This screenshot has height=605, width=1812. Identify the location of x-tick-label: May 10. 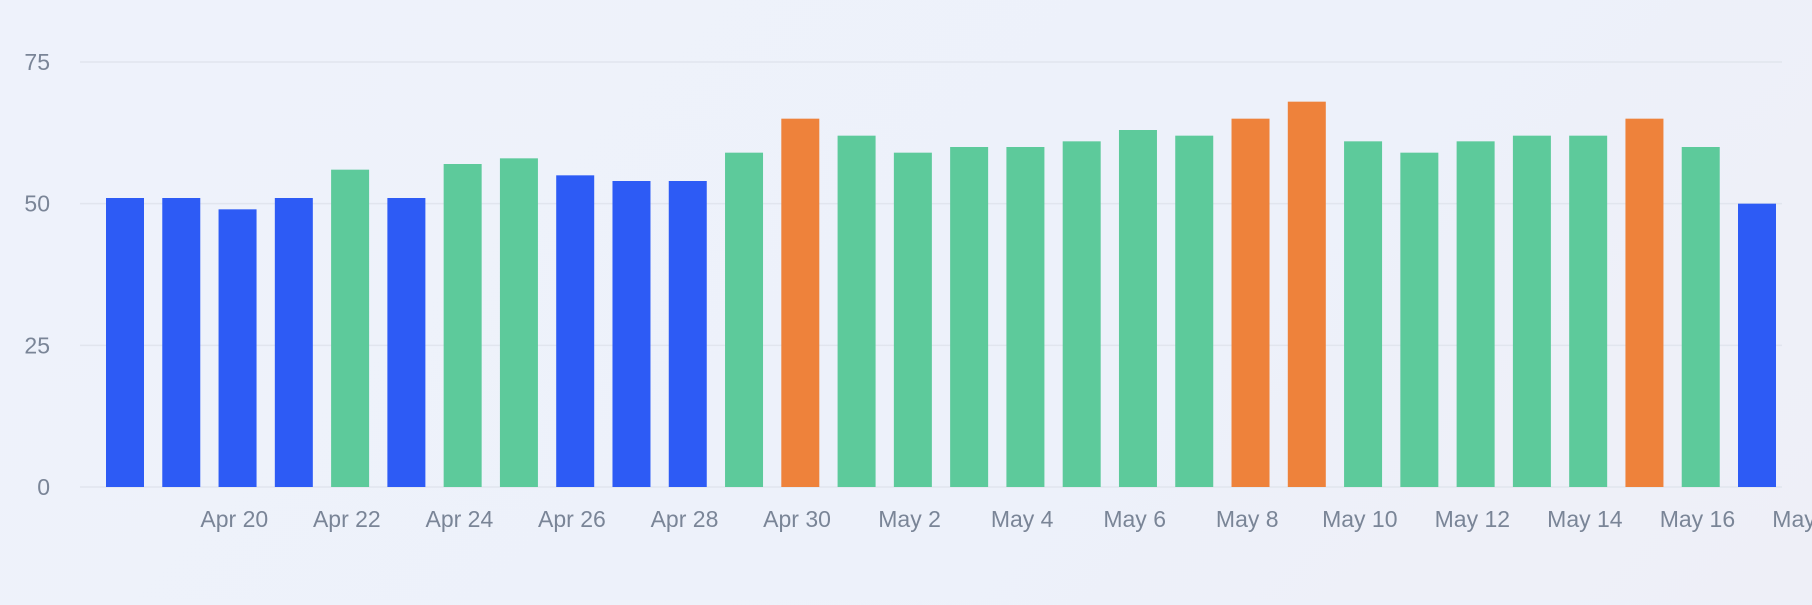
(1359, 519).